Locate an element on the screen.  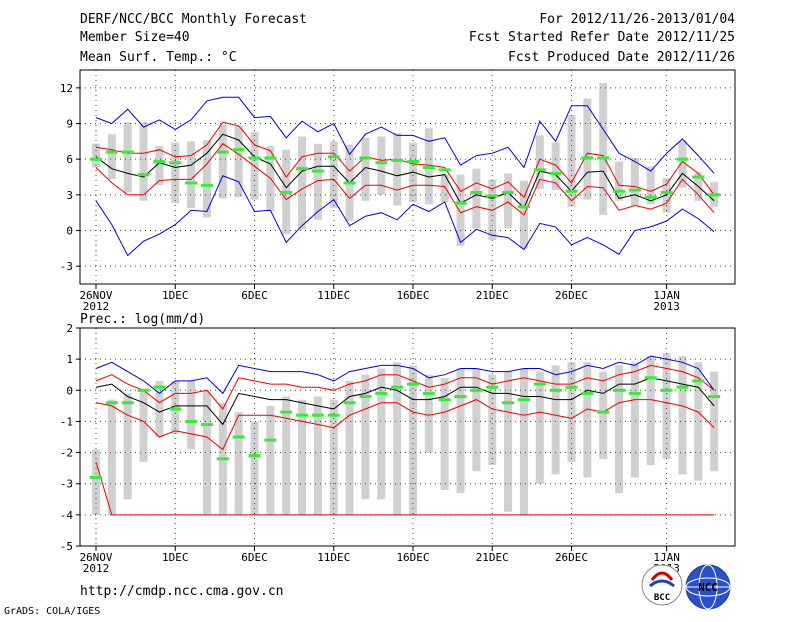
temperature-line-lower is located at coordinates (405, 179).